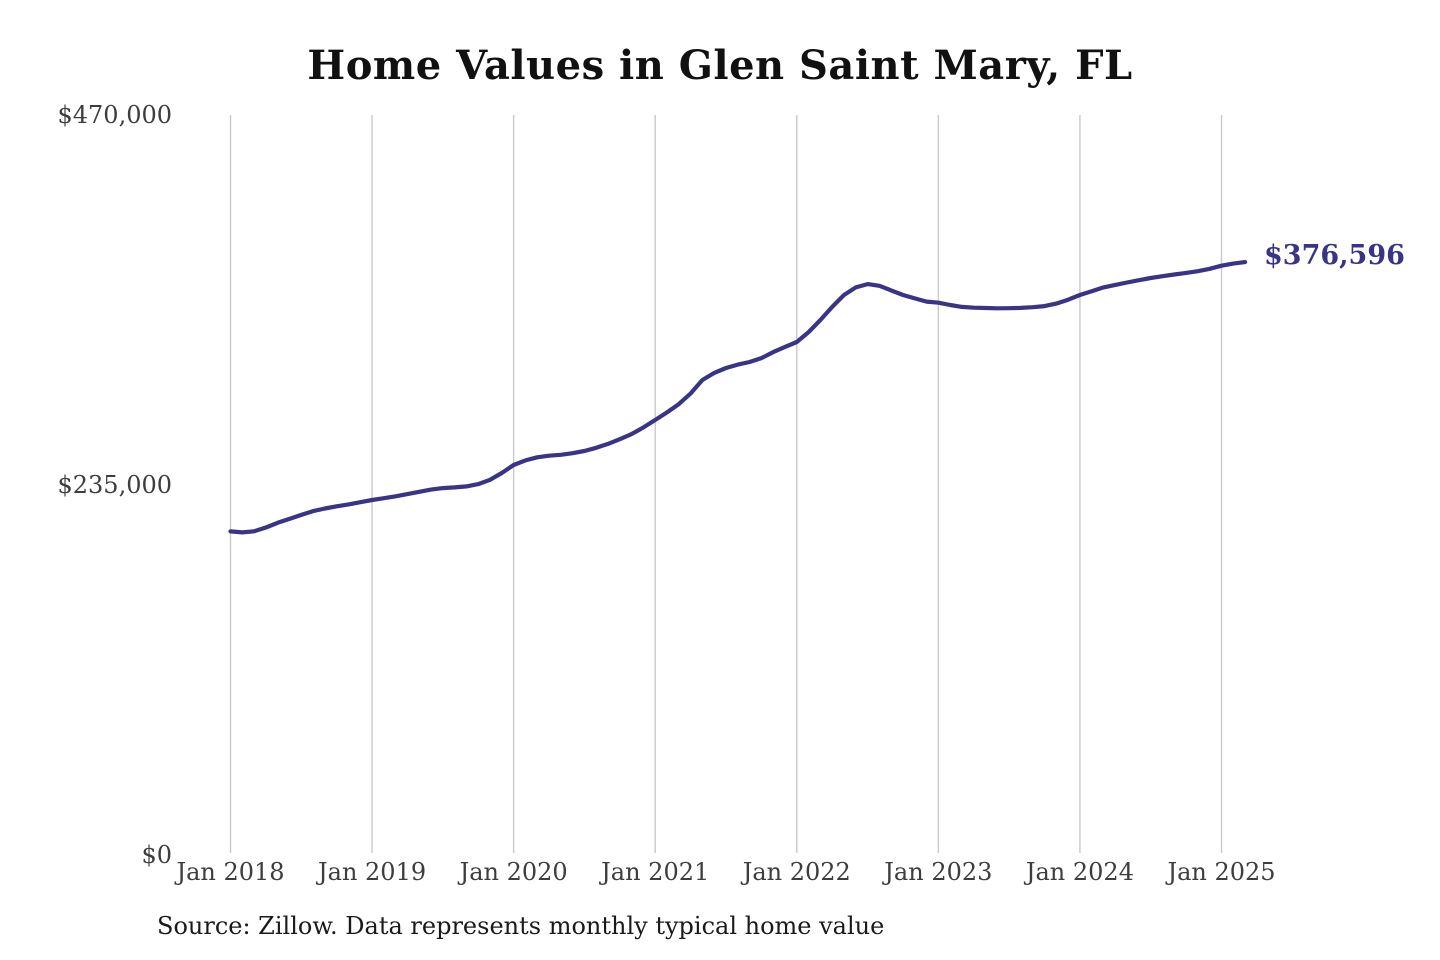  I want to click on x-axis-label: Jan 2025, so click(1221, 872).